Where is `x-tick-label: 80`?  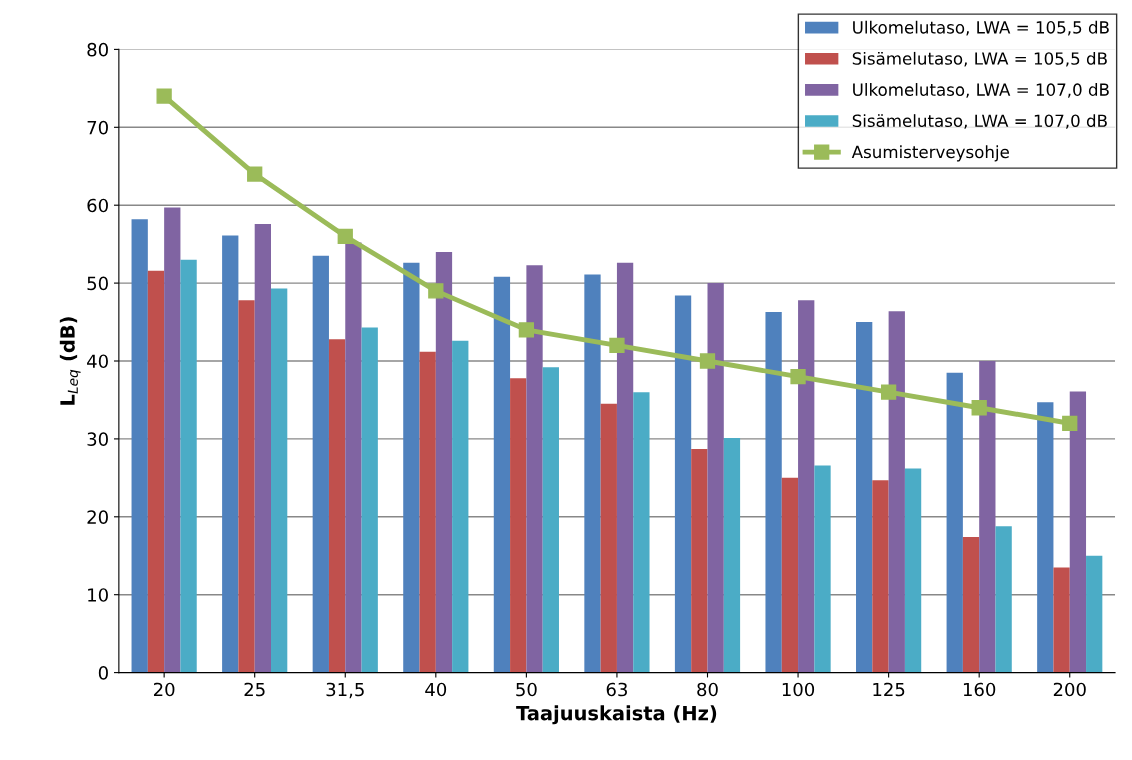 x-tick-label: 80 is located at coordinates (707, 689).